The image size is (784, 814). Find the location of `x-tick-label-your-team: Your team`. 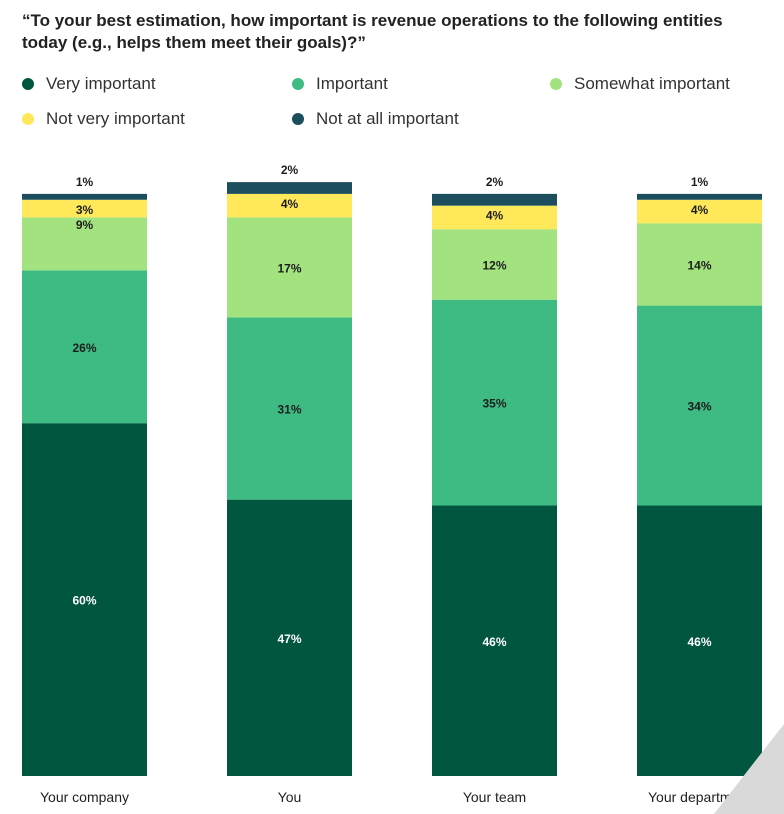

x-tick-label-your-team: Your team is located at coordinates (494, 797).